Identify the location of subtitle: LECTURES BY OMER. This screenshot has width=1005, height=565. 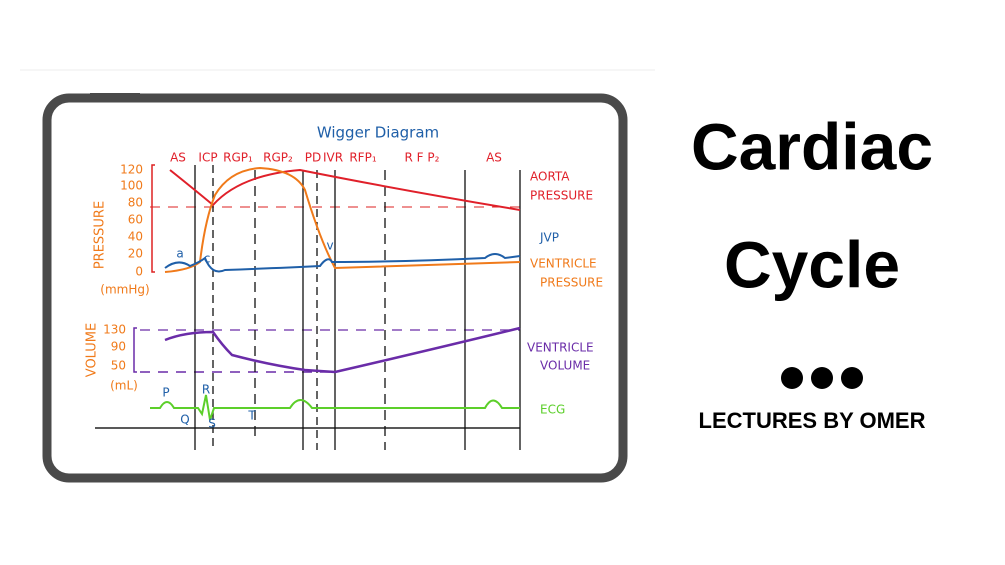
(812, 420).